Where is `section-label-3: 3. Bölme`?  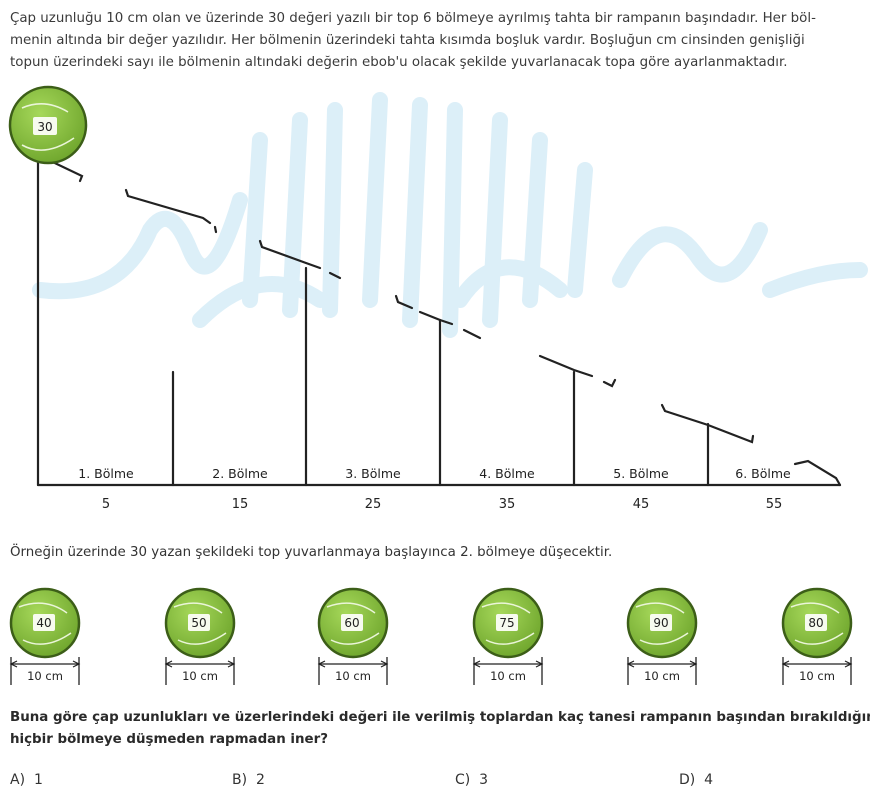
section-label-3: 3. Bölme is located at coordinates (373, 473).